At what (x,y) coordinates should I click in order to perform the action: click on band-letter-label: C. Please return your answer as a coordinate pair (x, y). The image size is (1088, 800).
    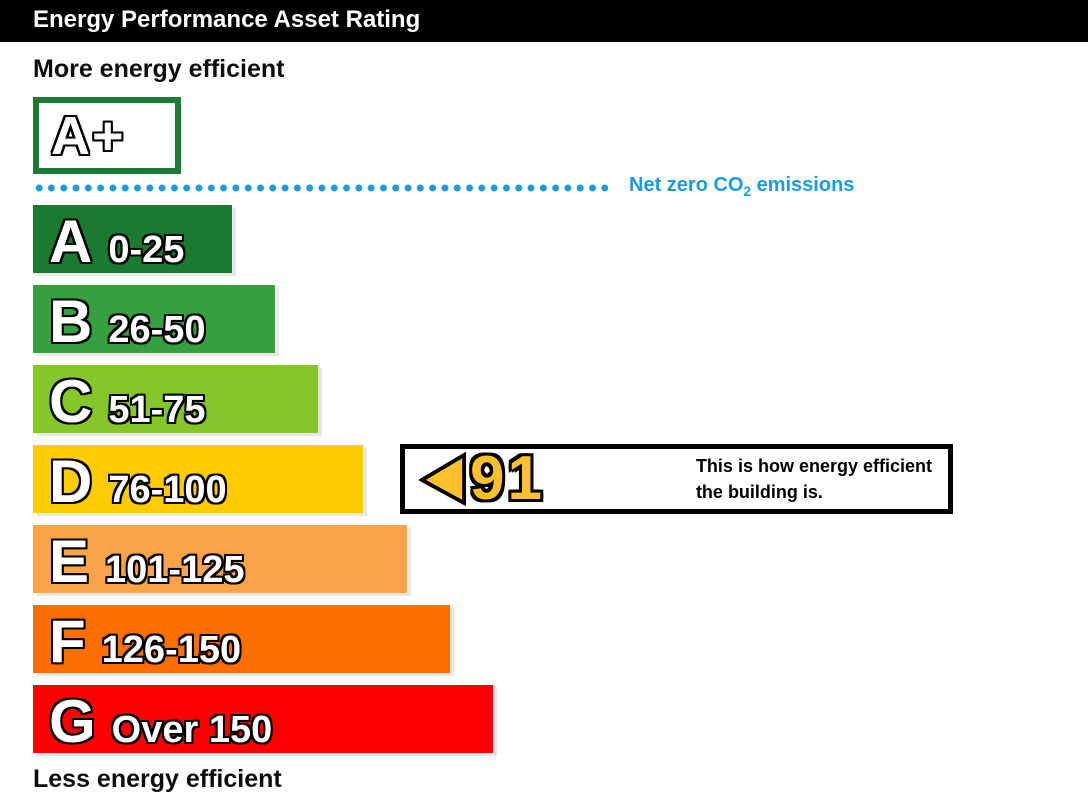
    Looking at the image, I should click on (71, 401).